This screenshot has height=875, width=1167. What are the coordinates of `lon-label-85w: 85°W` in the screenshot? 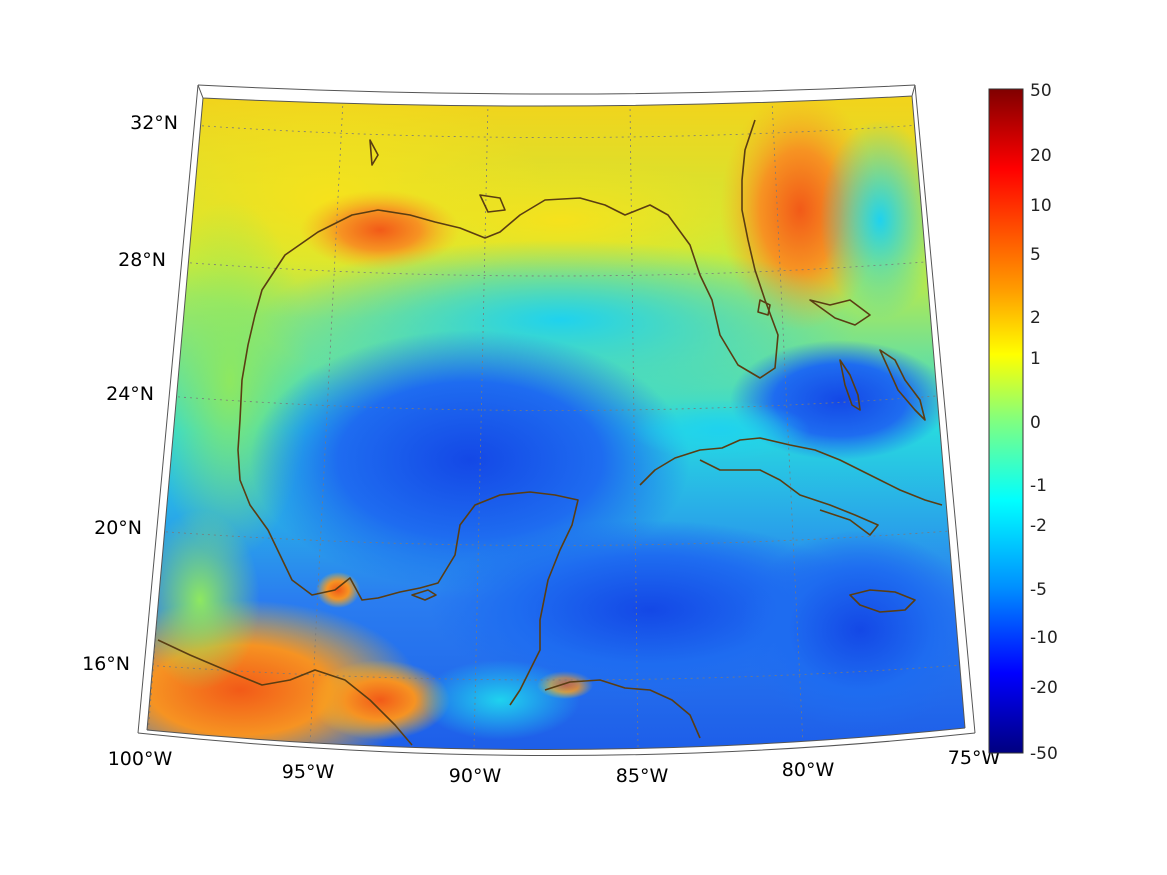 It's located at (642, 776).